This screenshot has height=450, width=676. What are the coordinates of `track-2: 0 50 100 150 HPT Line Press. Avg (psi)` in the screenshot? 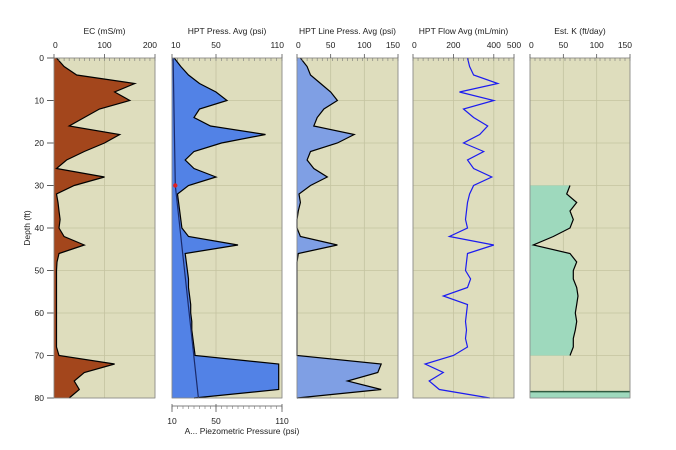 It's located at (348, 212).